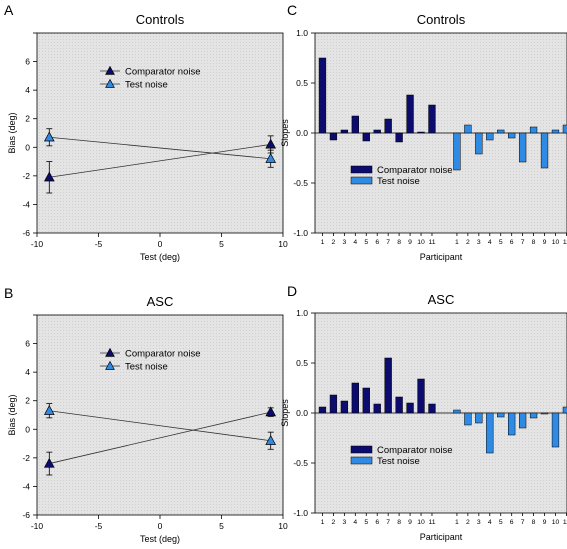  I want to click on panel-title: Controls, so click(441, 19).